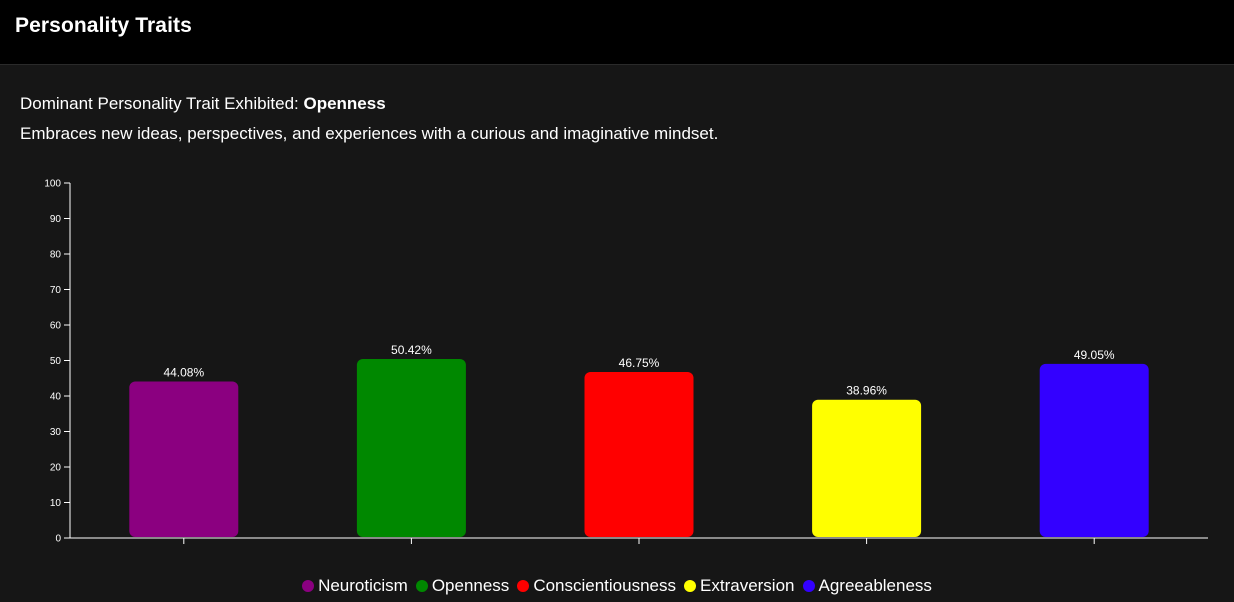 The width and height of the screenshot is (1234, 602). Describe the element at coordinates (56, 326) in the screenshot. I see `y-tick-label: 60` at that location.